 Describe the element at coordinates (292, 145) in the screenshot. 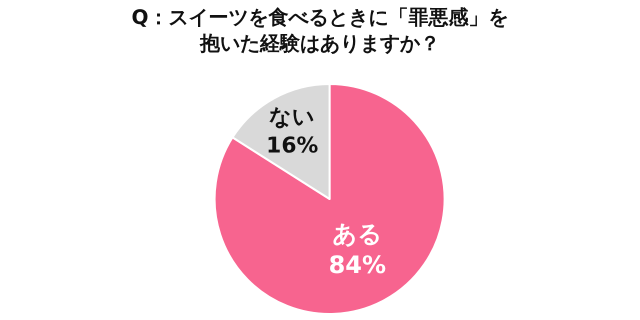

I see `data-label: 16%` at that location.